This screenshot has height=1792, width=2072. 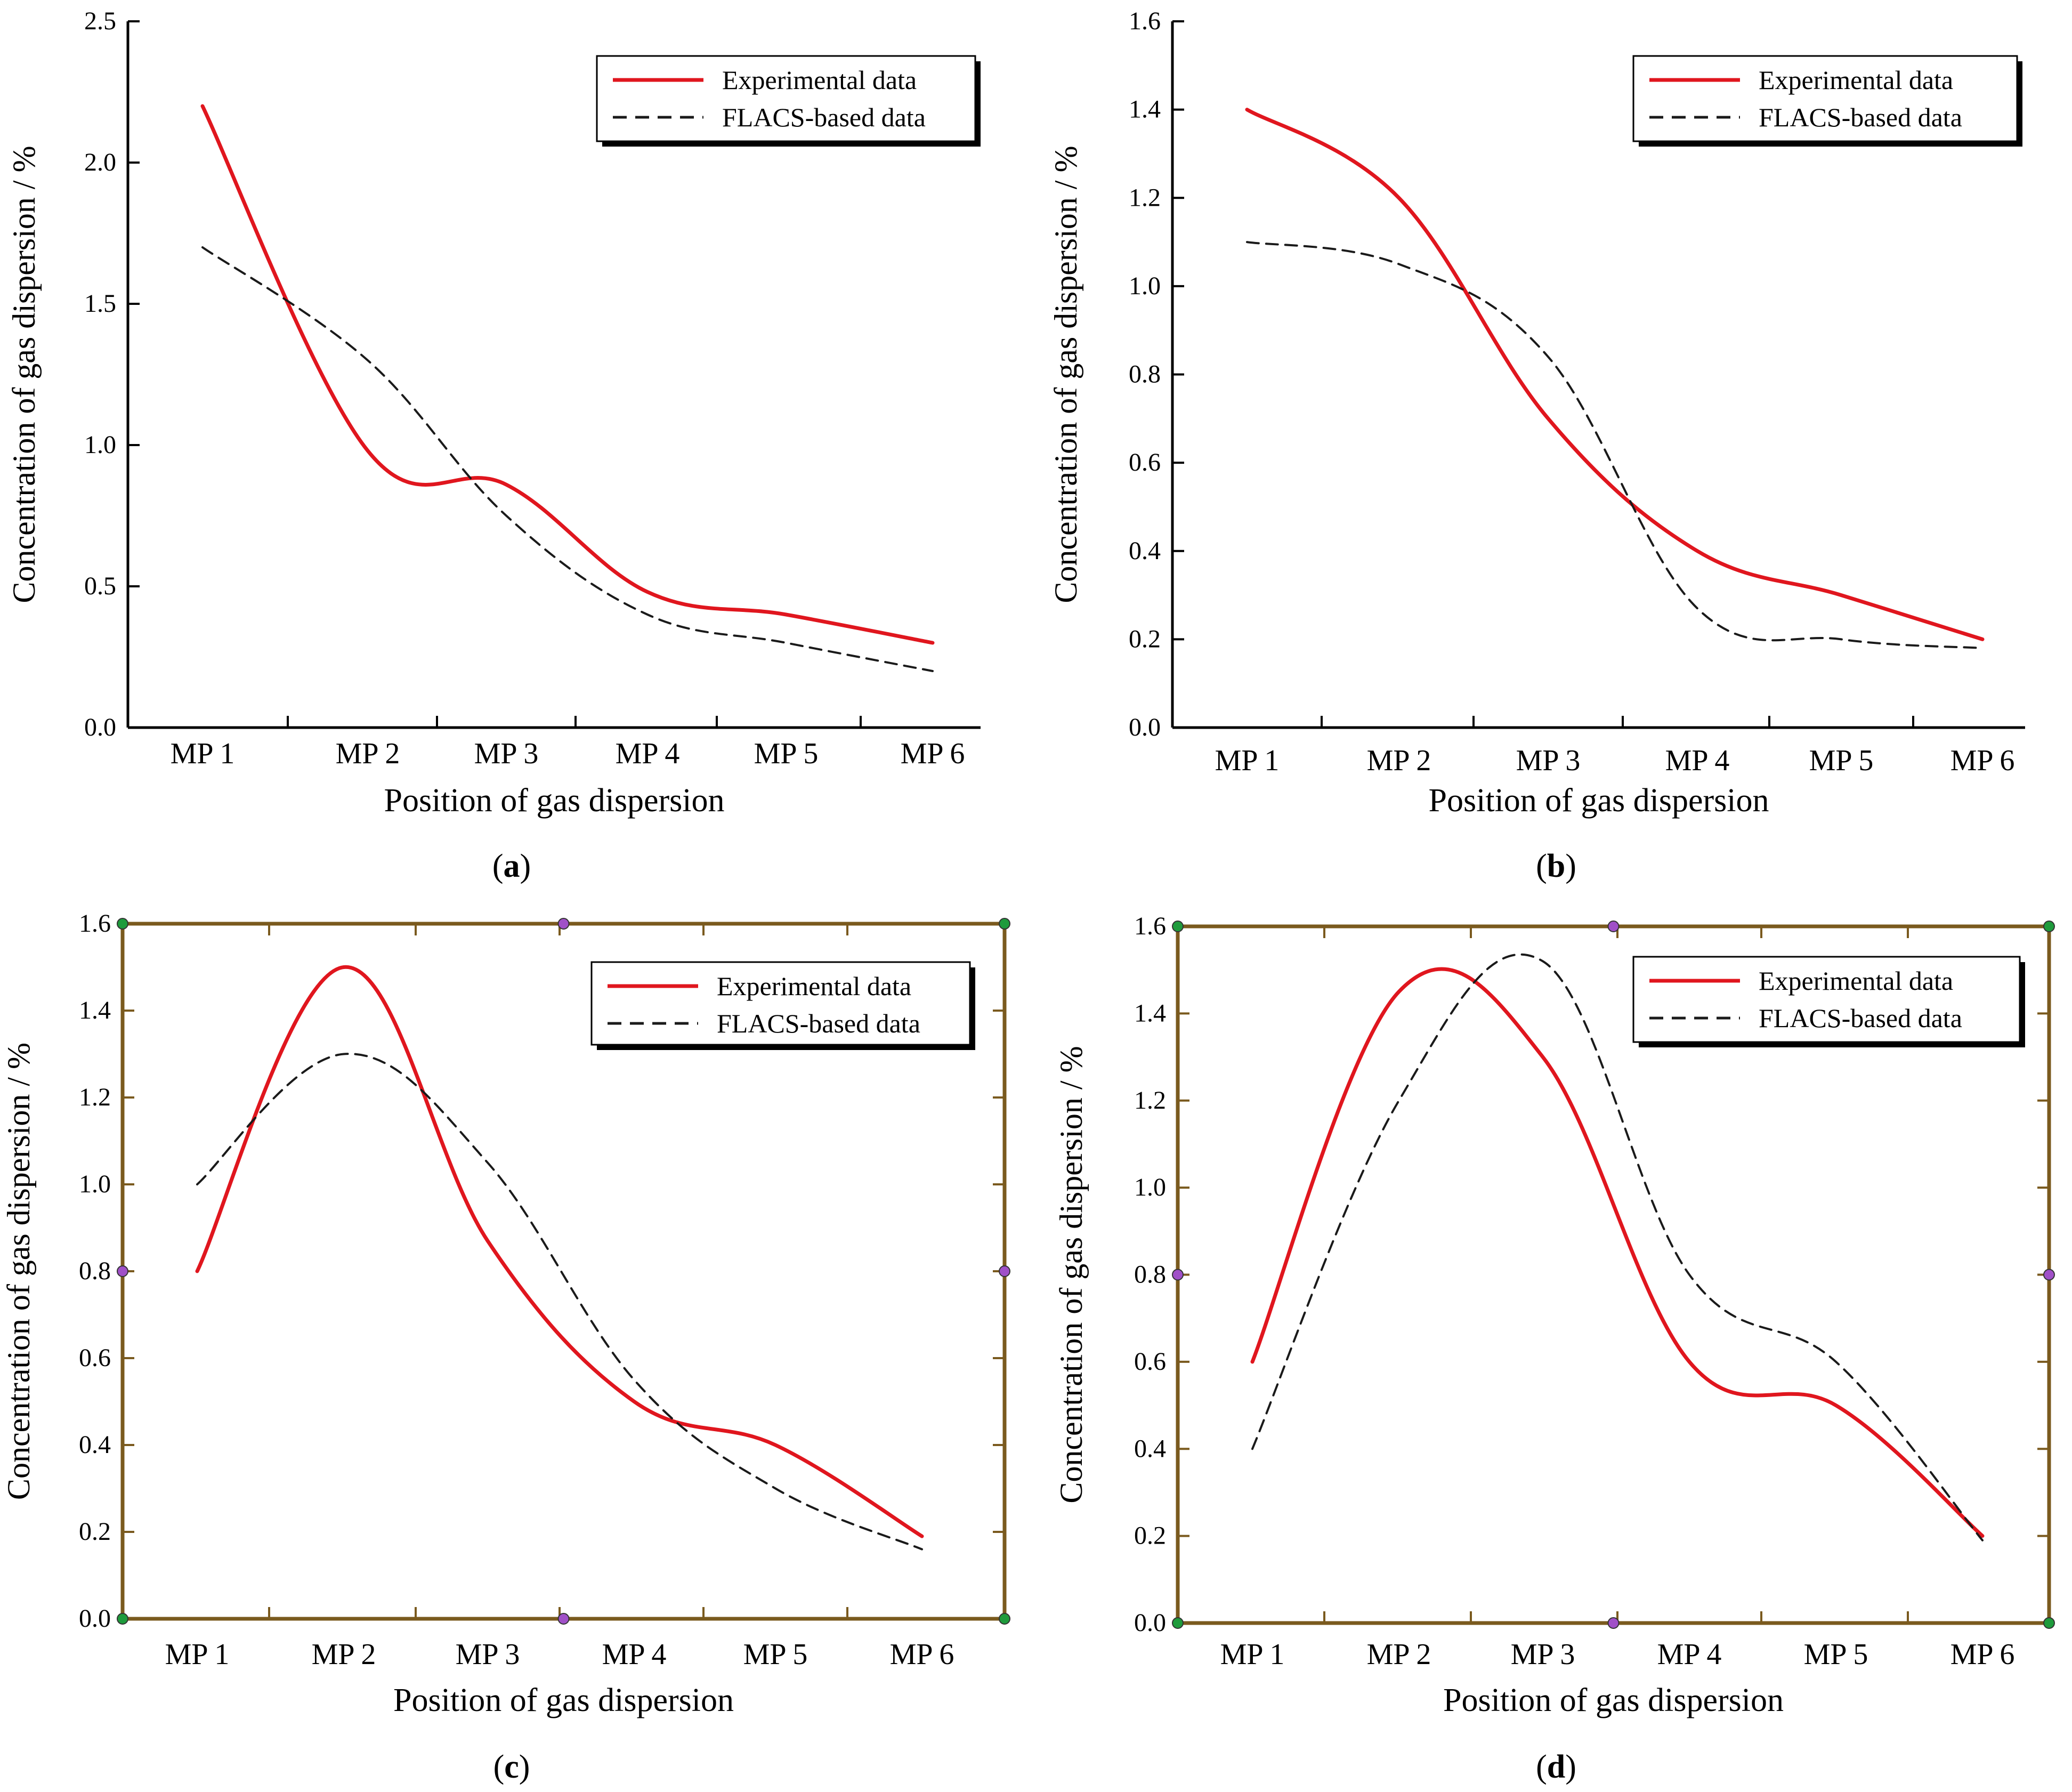 I want to click on caption-c: (c), so click(x=511, y=1767).